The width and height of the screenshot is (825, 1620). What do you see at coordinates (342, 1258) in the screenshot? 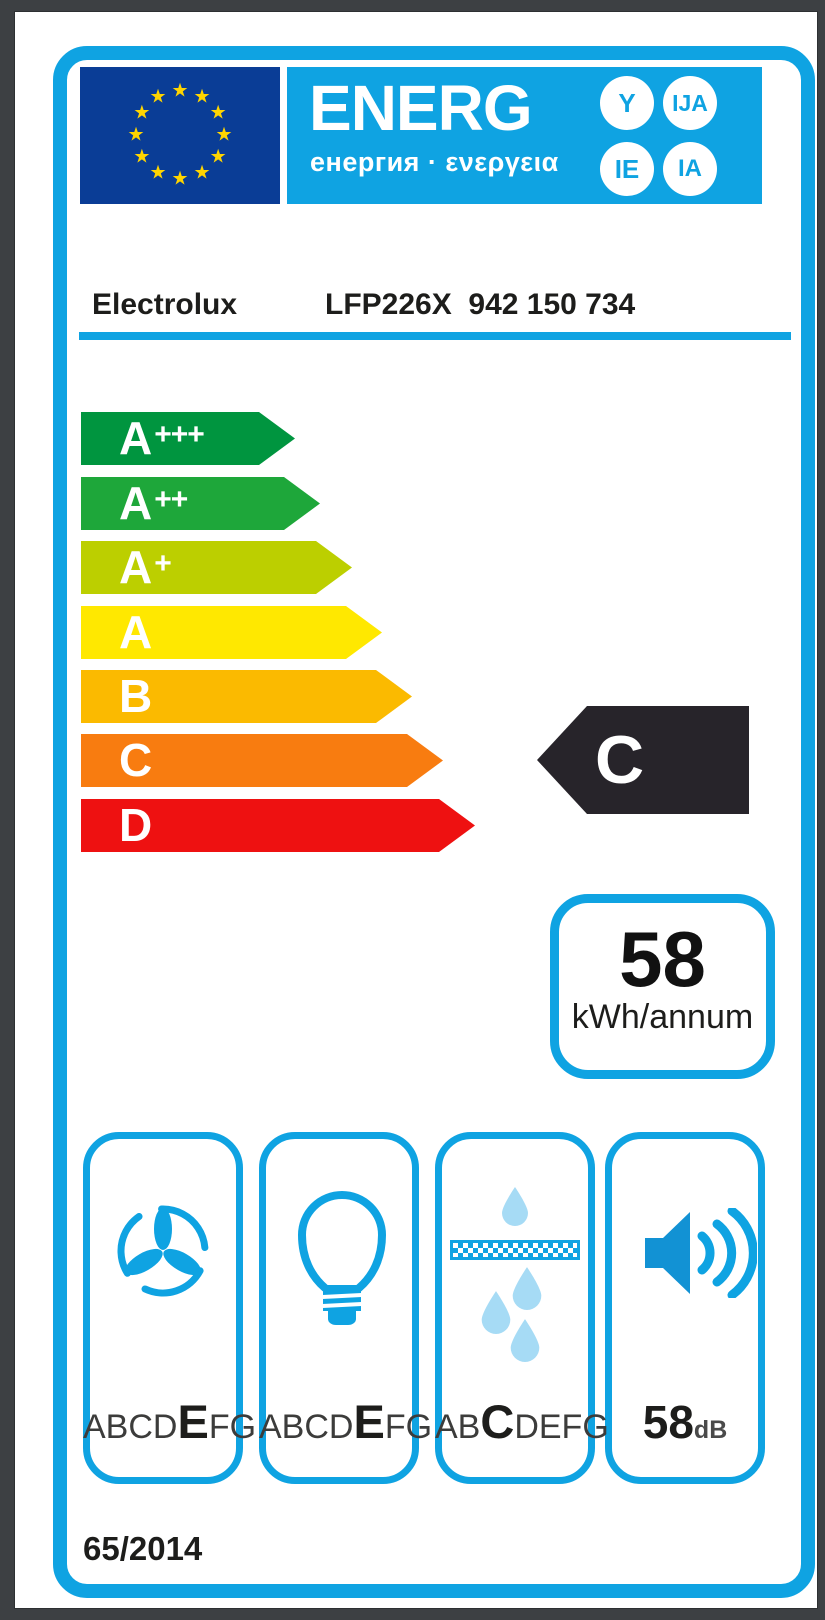
I see `lightbulb-icon` at bounding box center [342, 1258].